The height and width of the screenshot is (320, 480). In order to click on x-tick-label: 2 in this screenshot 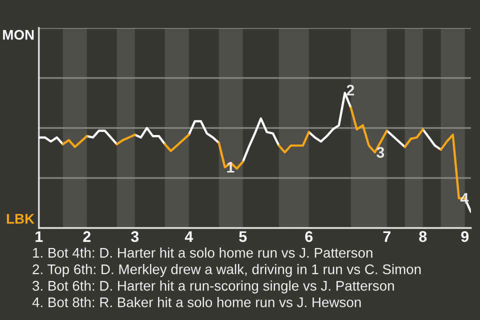, I will do `click(87, 236)`.